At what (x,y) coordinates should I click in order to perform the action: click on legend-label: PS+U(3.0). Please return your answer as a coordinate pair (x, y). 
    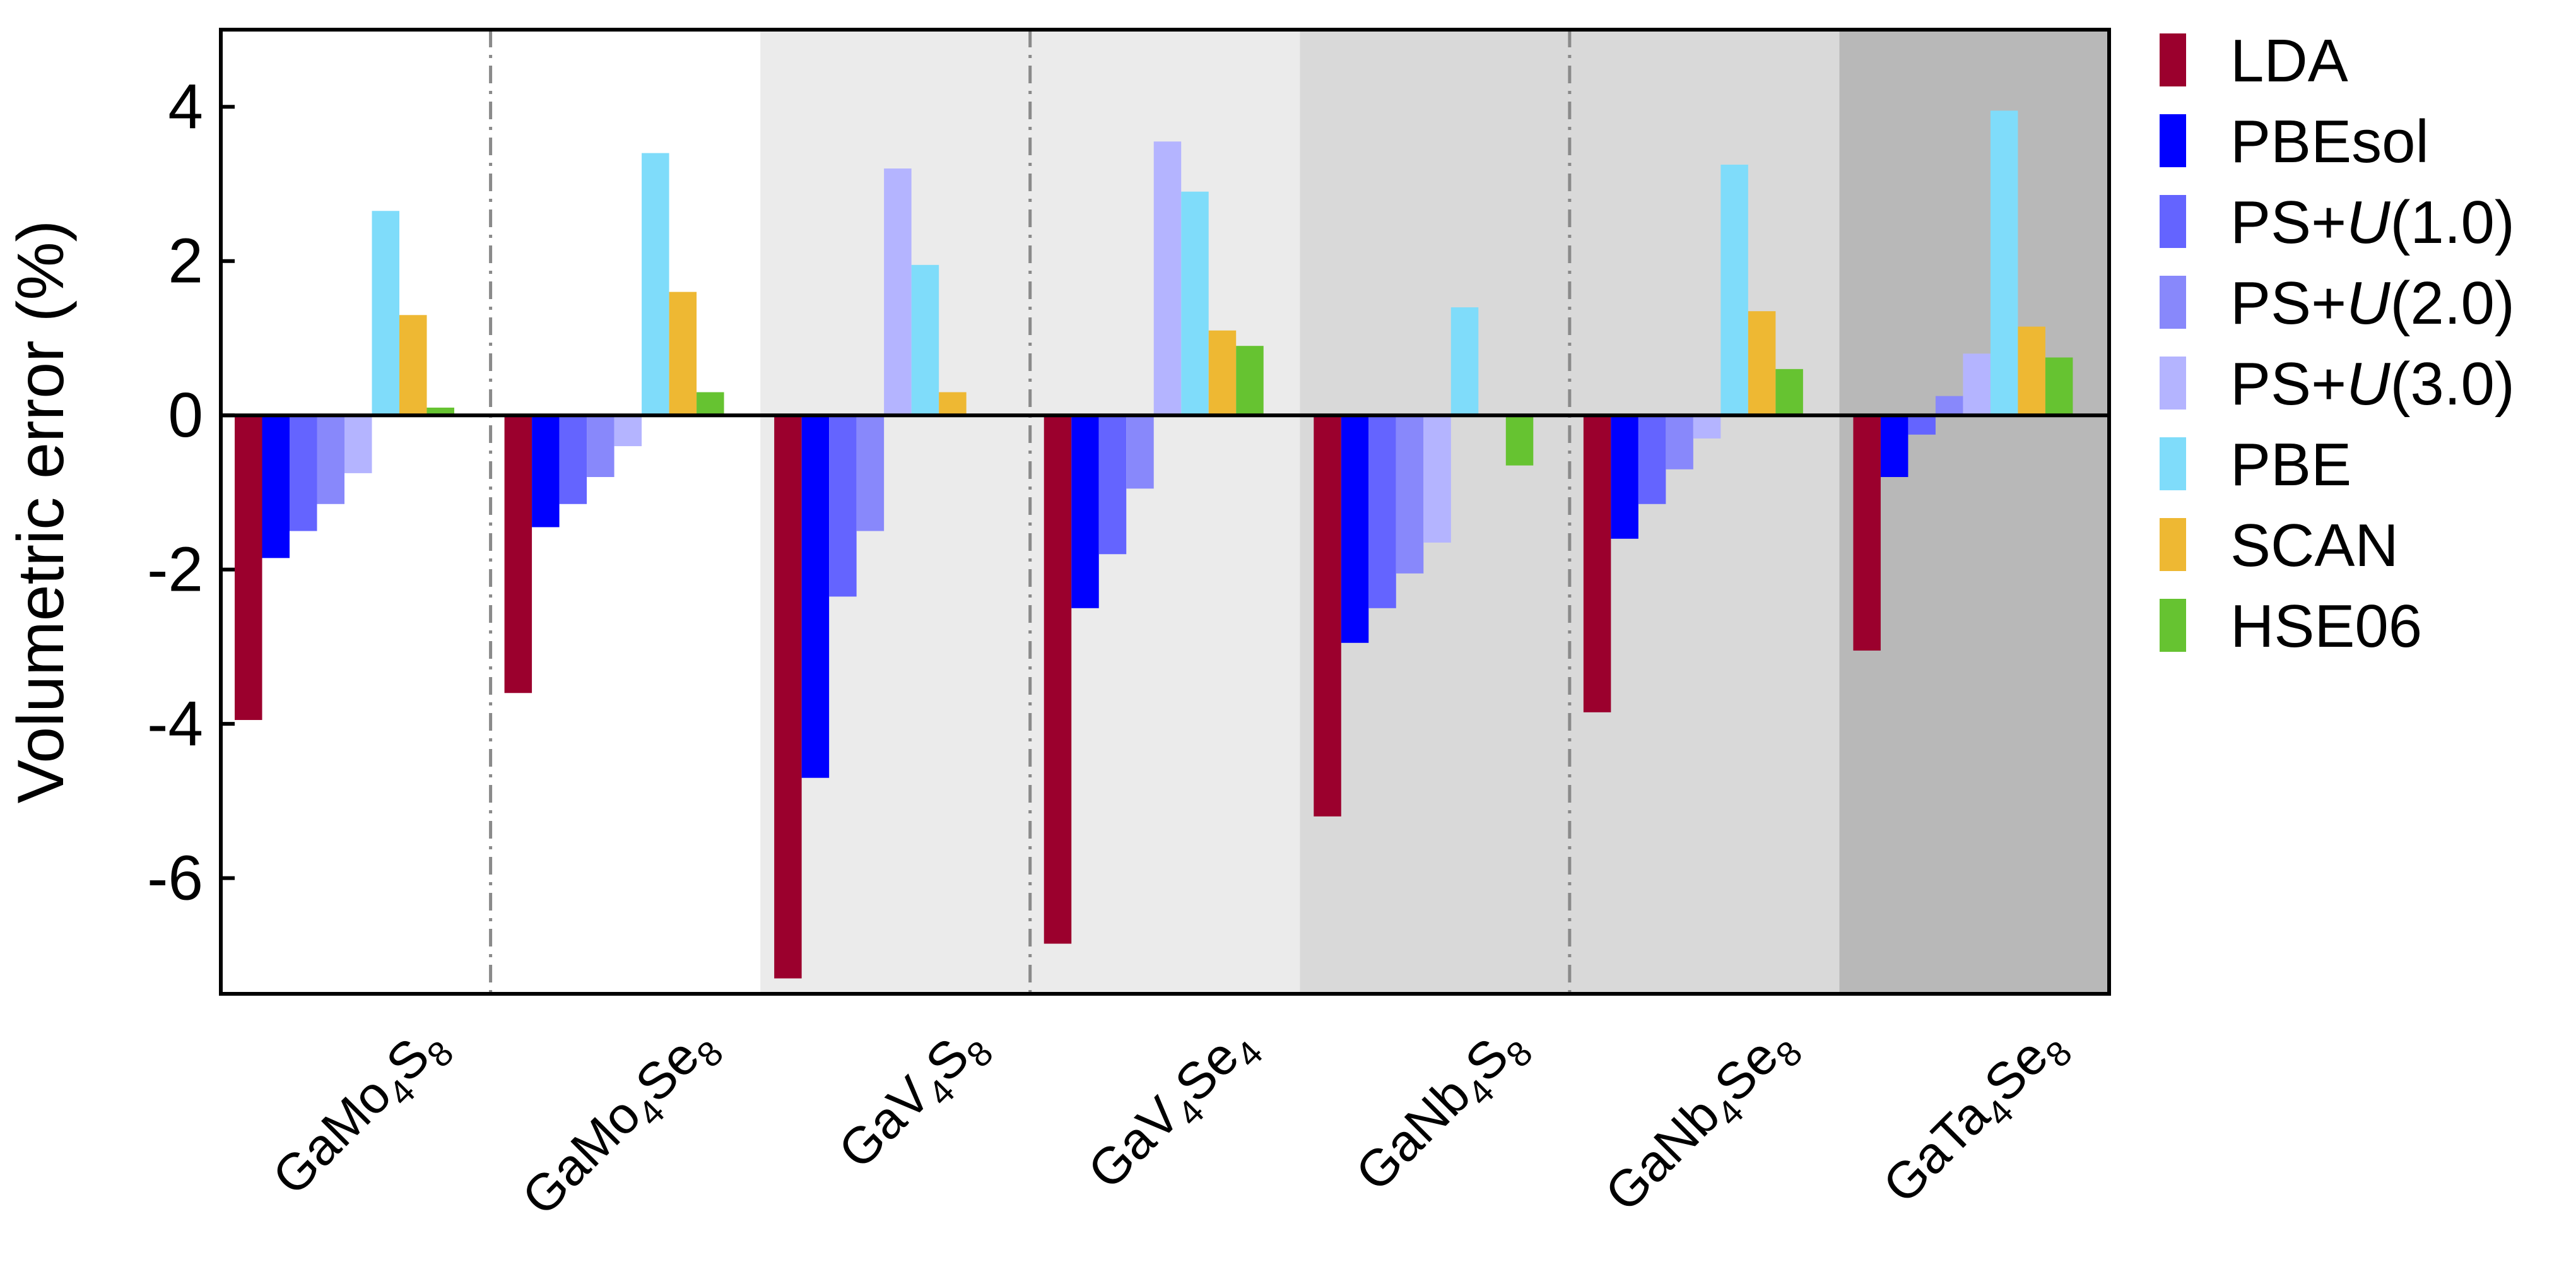
    Looking at the image, I should click on (2372, 384).